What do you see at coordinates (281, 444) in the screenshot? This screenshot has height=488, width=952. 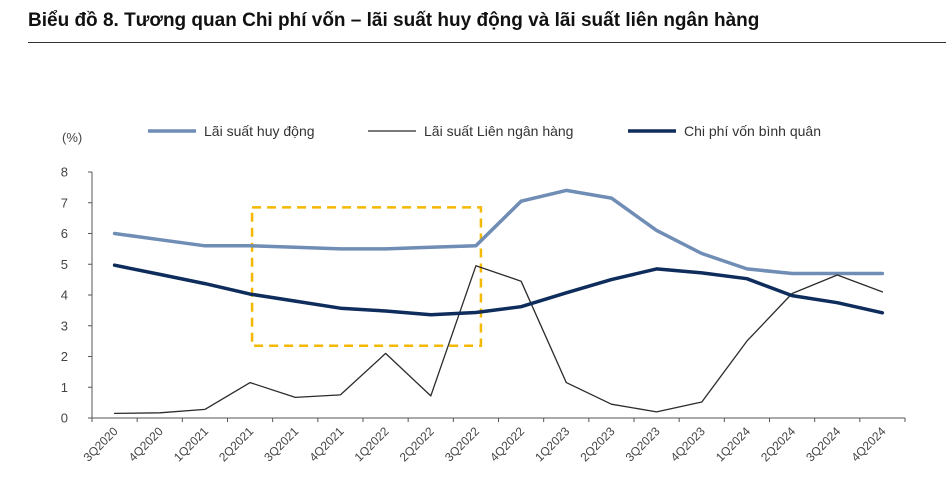 I see `x-tick-label: 3Q2021` at bounding box center [281, 444].